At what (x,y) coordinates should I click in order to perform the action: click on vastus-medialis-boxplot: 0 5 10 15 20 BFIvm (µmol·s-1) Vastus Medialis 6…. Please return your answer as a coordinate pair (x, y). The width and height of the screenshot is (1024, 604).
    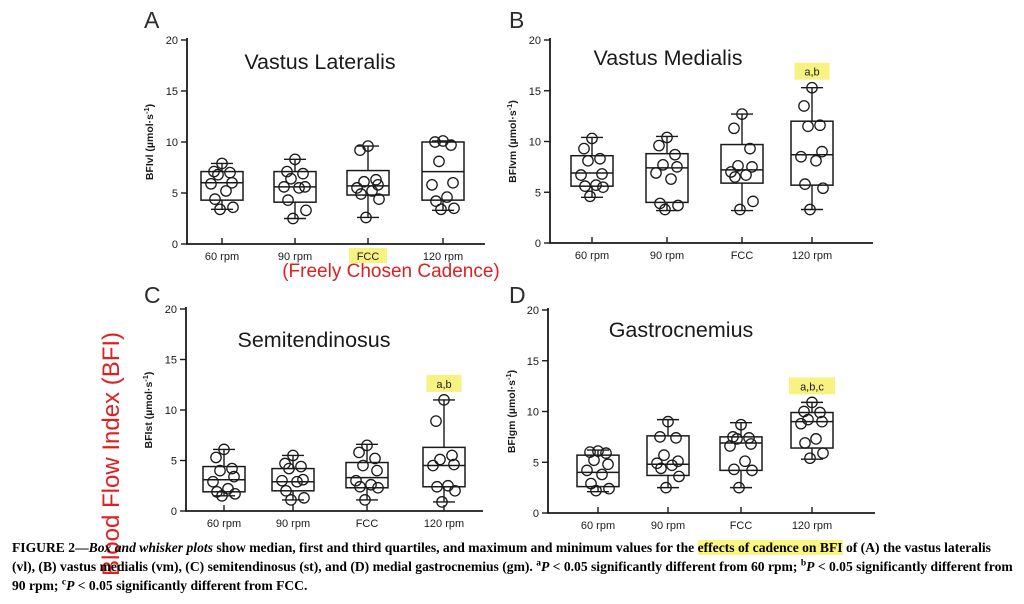
    Looking at the image, I should click on (689, 148).